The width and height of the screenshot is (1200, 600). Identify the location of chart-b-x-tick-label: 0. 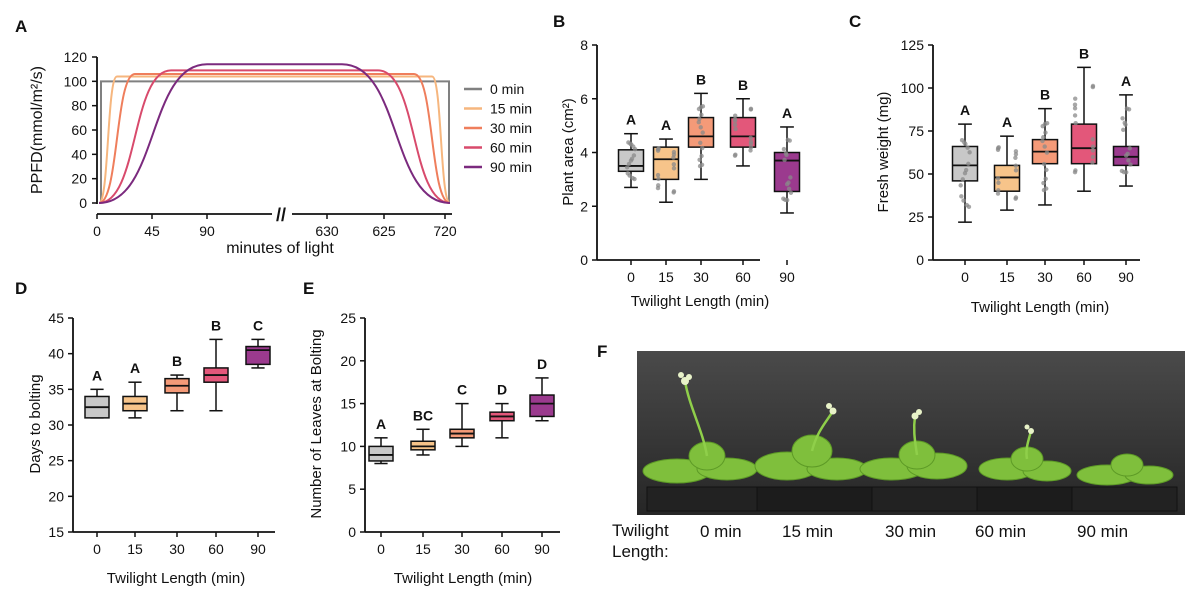
(631, 277).